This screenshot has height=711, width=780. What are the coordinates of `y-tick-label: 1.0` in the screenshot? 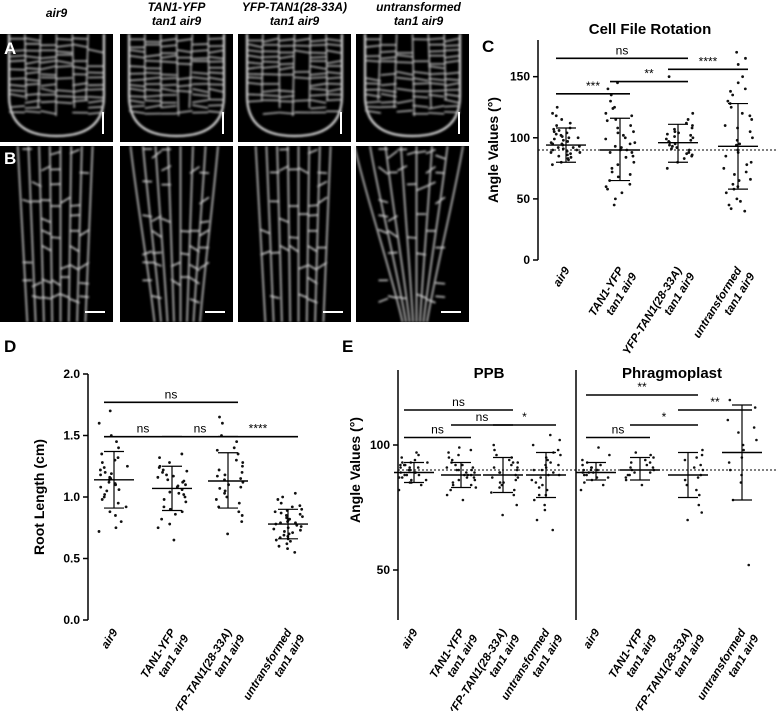 It's located at (71, 497).